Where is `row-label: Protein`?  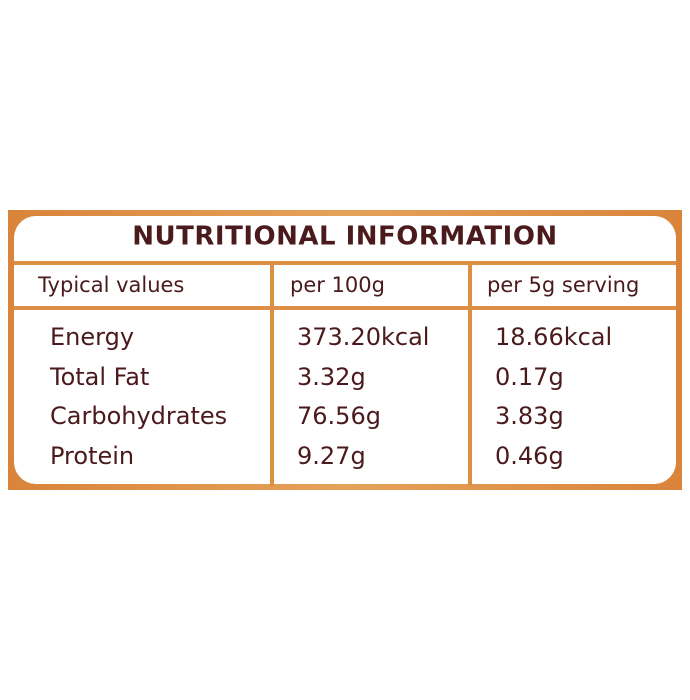 row-label: Protein is located at coordinates (92, 456).